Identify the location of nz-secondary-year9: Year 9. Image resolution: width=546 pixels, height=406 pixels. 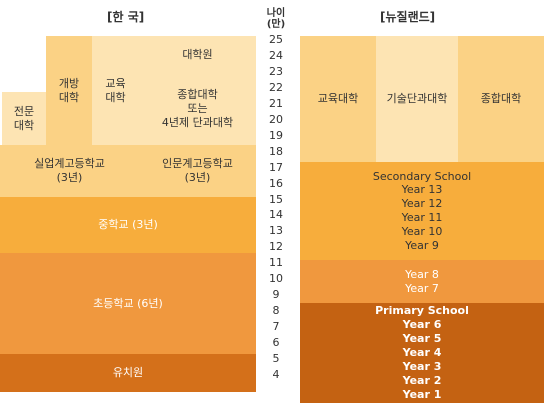
(422, 245).